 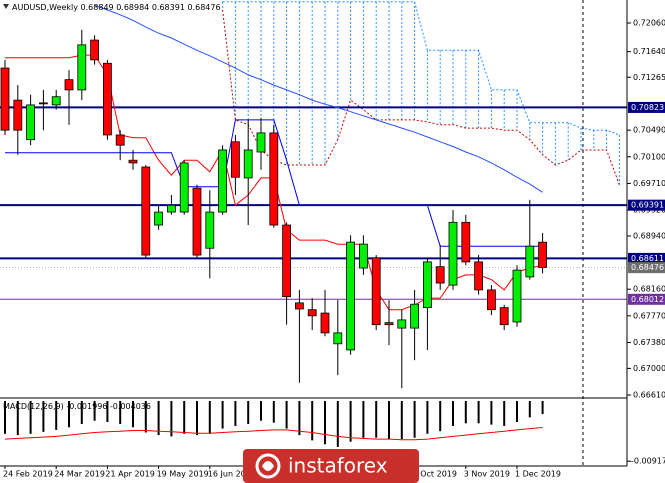 What do you see at coordinates (435, 474) in the screenshot?
I see `x-tick-label: 6 Oct 2019` at bounding box center [435, 474].